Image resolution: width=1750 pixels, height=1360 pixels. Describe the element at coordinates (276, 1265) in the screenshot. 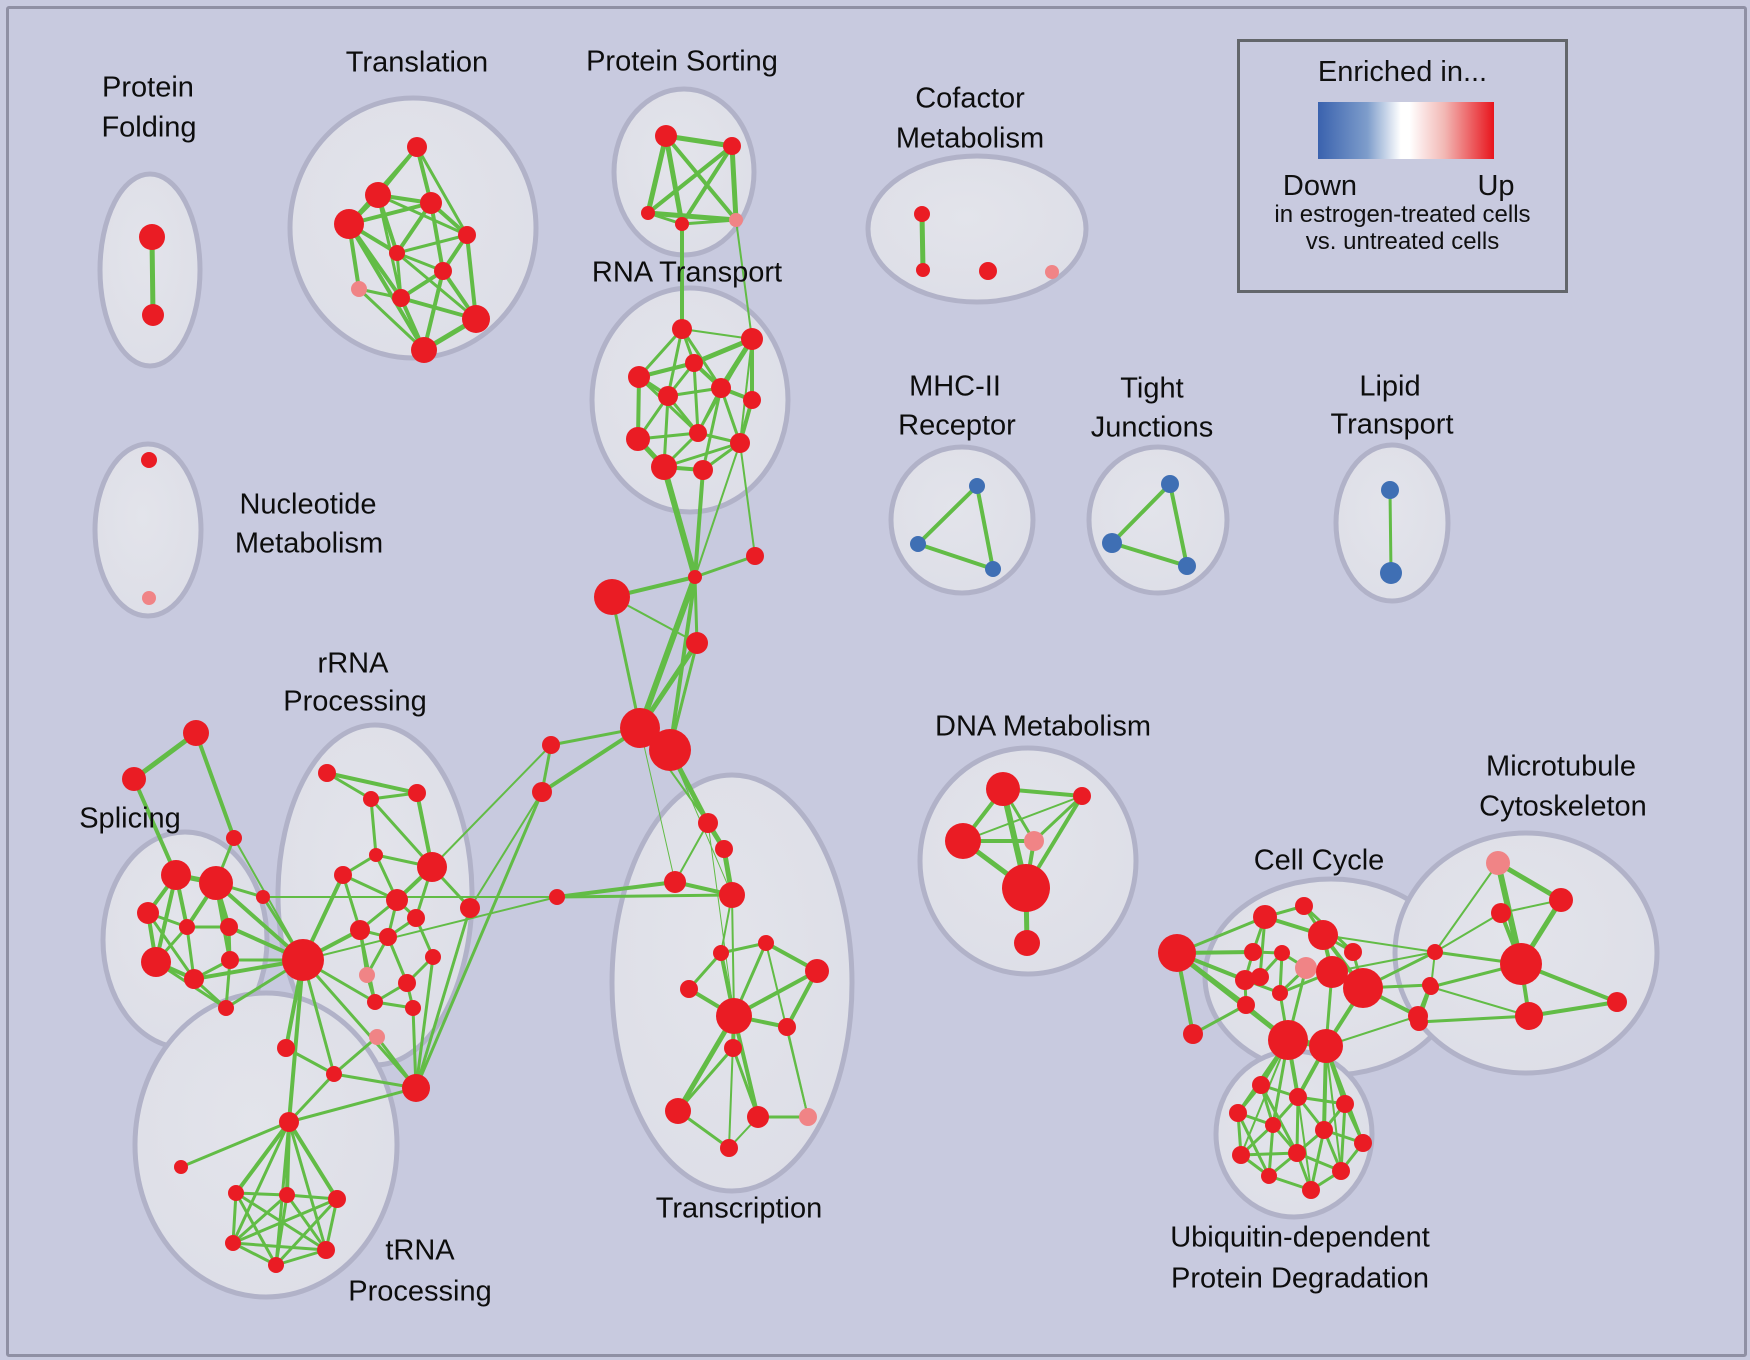

I see `gene-set-node-h6` at that location.